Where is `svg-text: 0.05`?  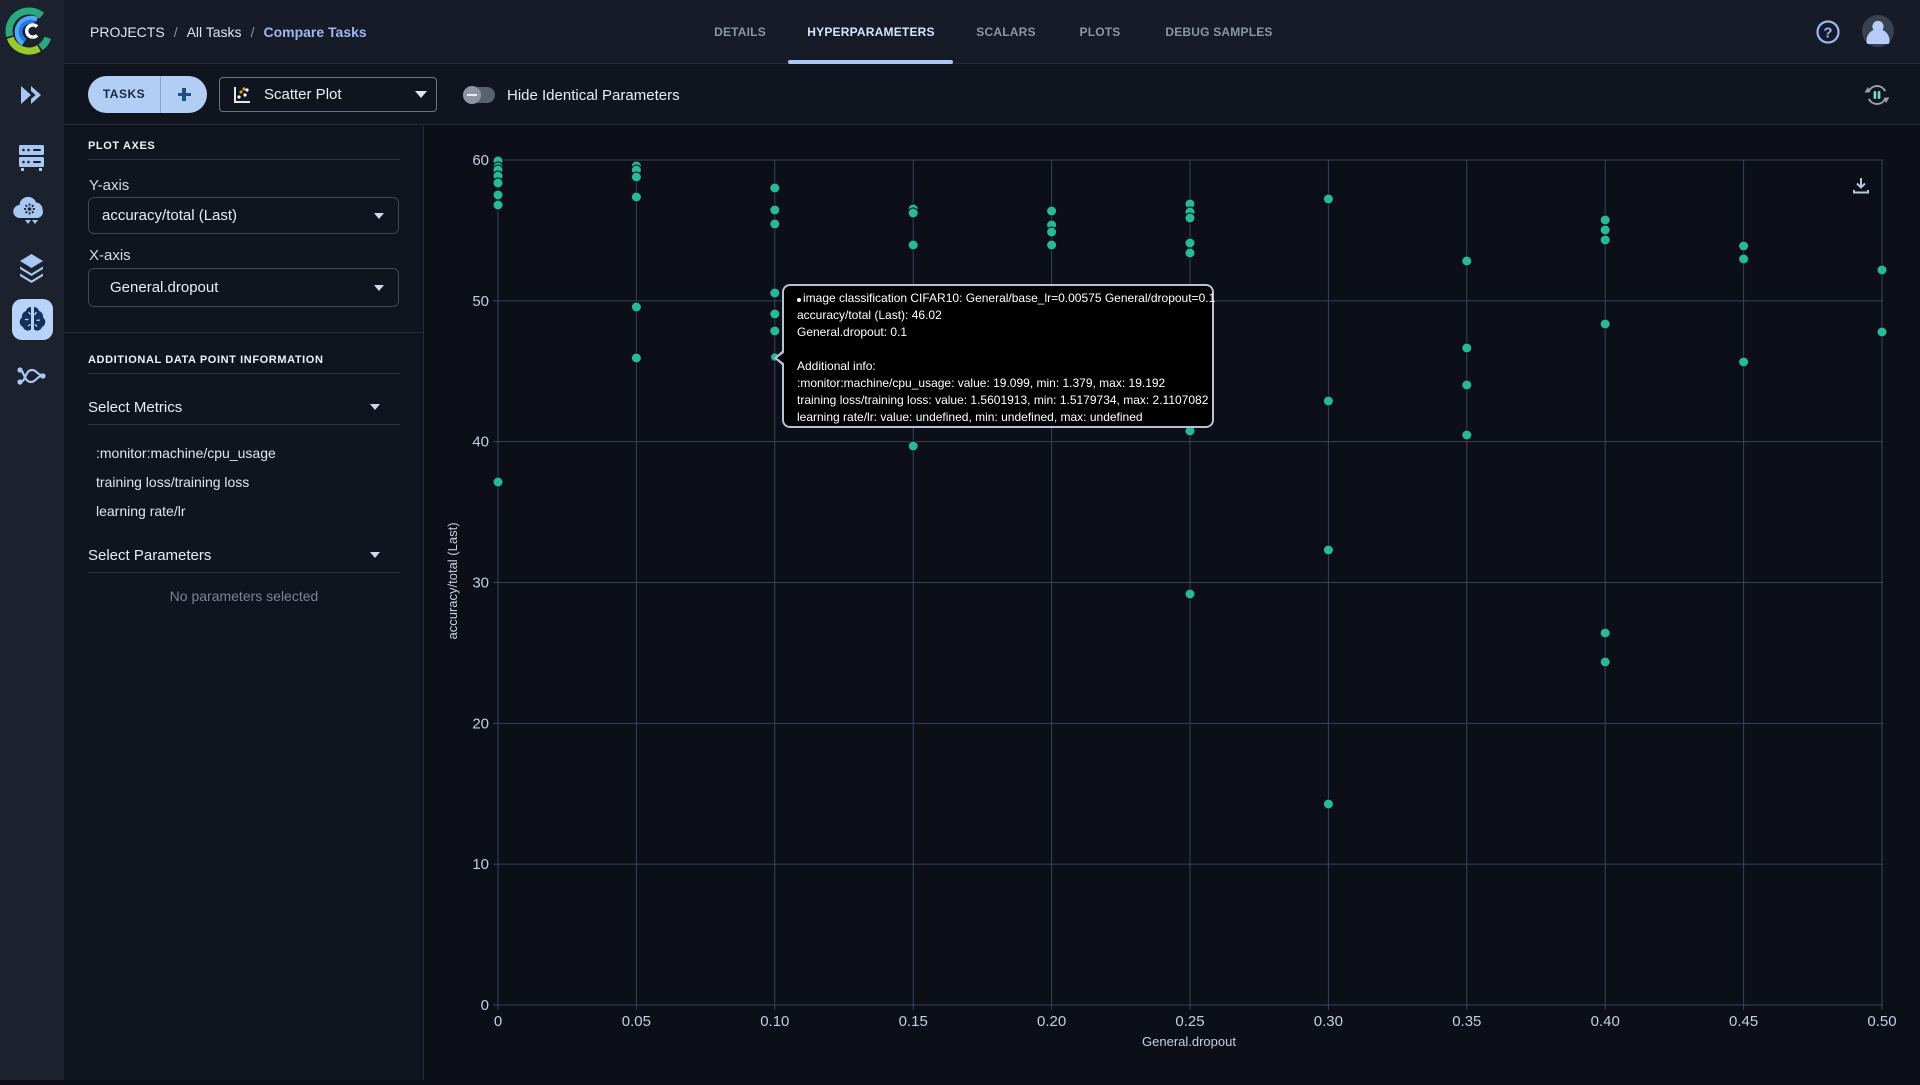
svg-text: 0.05 is located at coordinates (636, 1021).